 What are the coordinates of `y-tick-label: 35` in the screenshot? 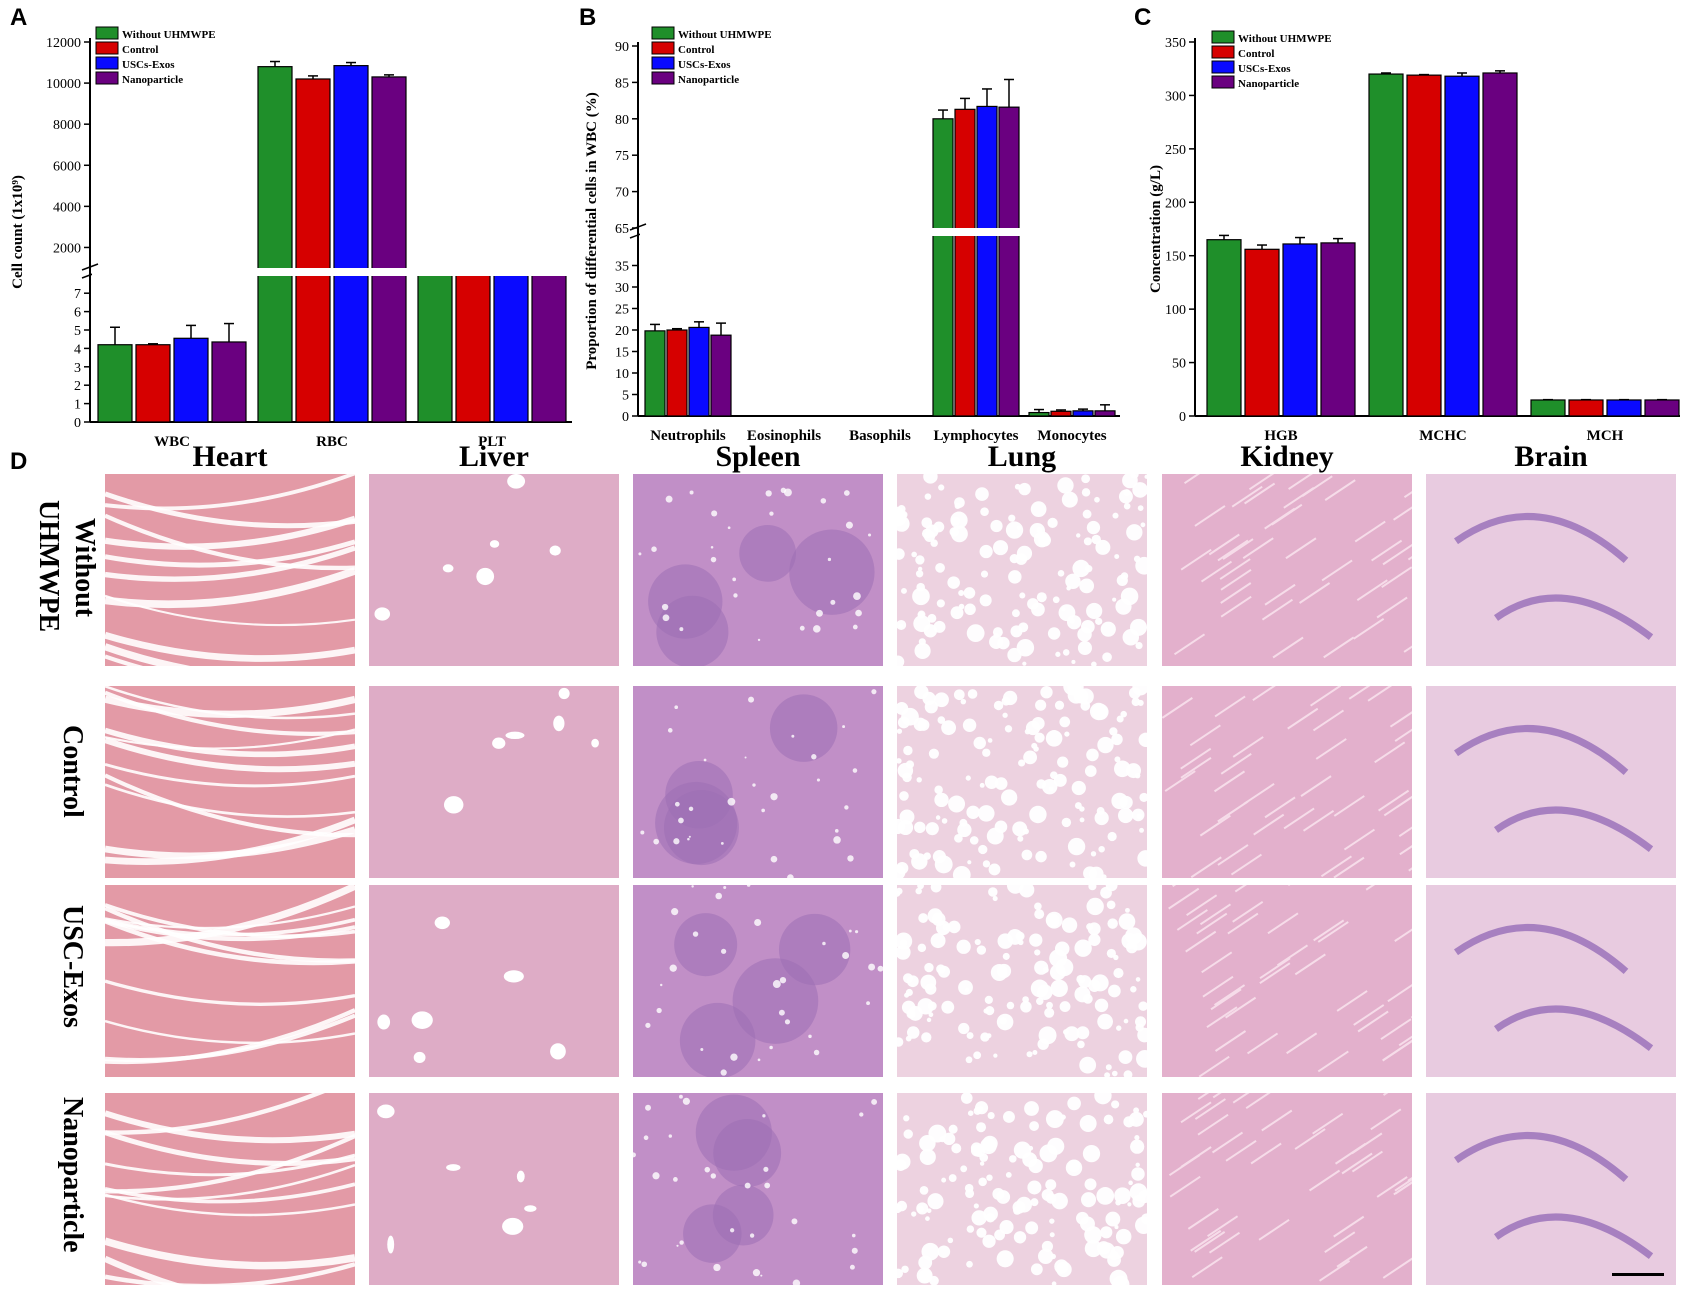 It's located at (622, 267).